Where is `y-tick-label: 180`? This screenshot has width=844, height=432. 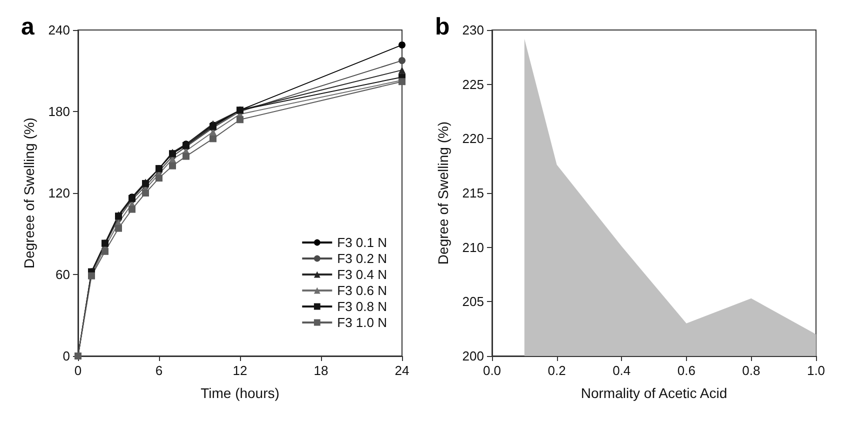 y-tick-label: 180 is located at coordinates (59, 111).